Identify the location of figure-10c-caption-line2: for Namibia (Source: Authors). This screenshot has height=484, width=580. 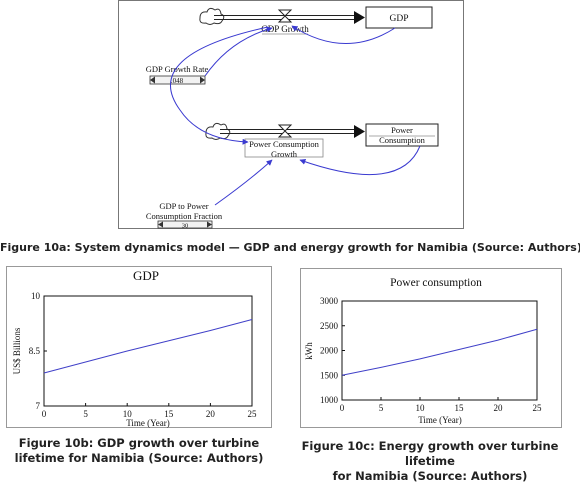
(430, 476).